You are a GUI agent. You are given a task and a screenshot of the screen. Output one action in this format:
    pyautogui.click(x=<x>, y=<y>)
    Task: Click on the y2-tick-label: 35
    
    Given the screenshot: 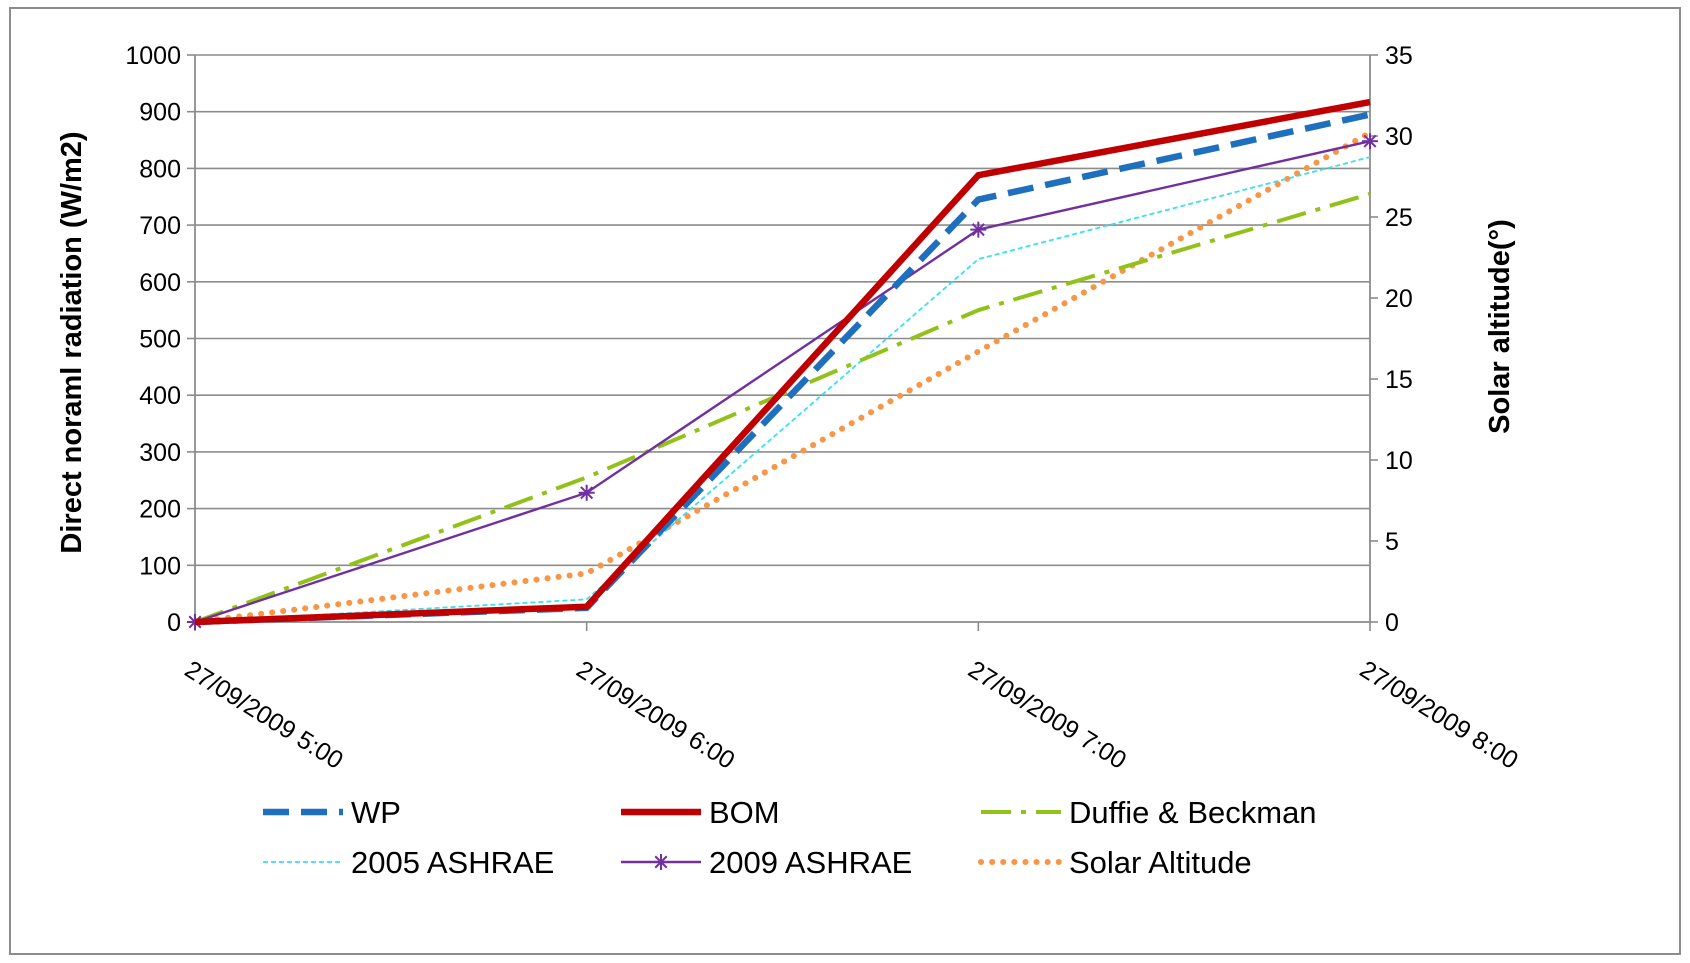 What is the action you would take?
    pyautogui.click(x=1399, y=56)
    